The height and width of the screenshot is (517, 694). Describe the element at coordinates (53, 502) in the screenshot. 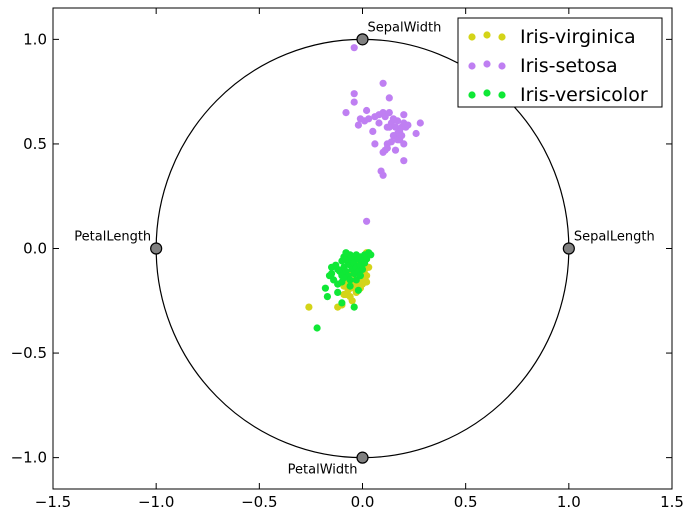

I see `x-tick-label: −1.5` at that location.